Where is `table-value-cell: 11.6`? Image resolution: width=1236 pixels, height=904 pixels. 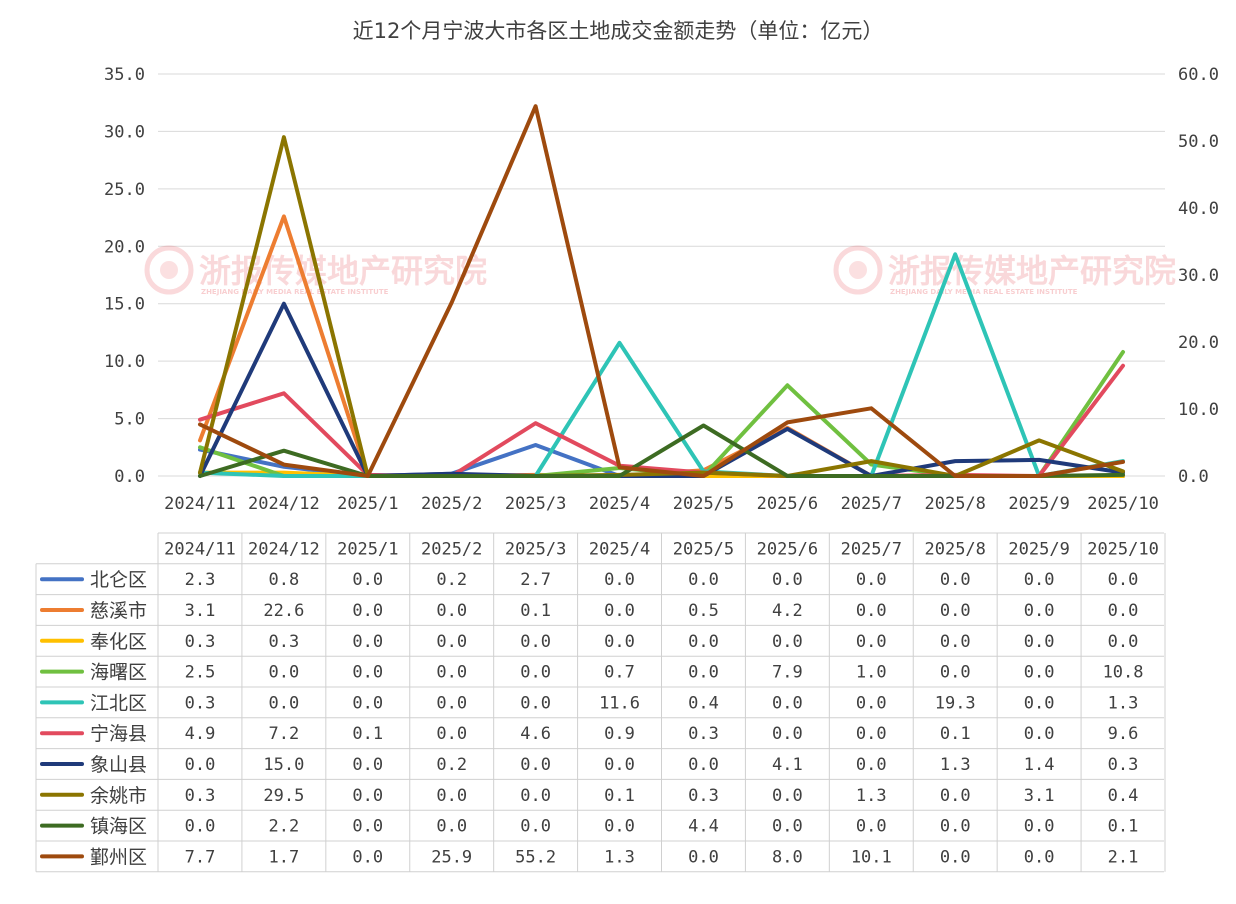 table-value-cell: 11.6 is located at coordinates (619, 703).